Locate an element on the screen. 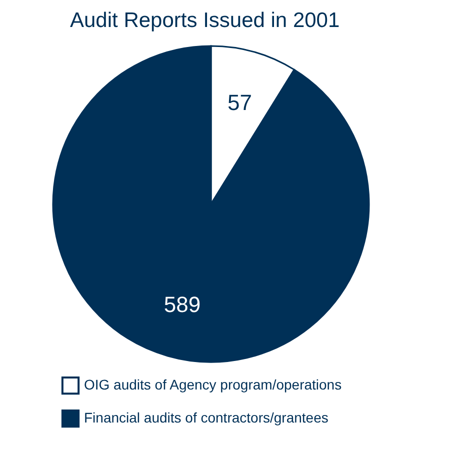 This screenshot has width=466, height=470. chart-title: Audit Reports Issued in 2001 is located at coordinates (205, 20).